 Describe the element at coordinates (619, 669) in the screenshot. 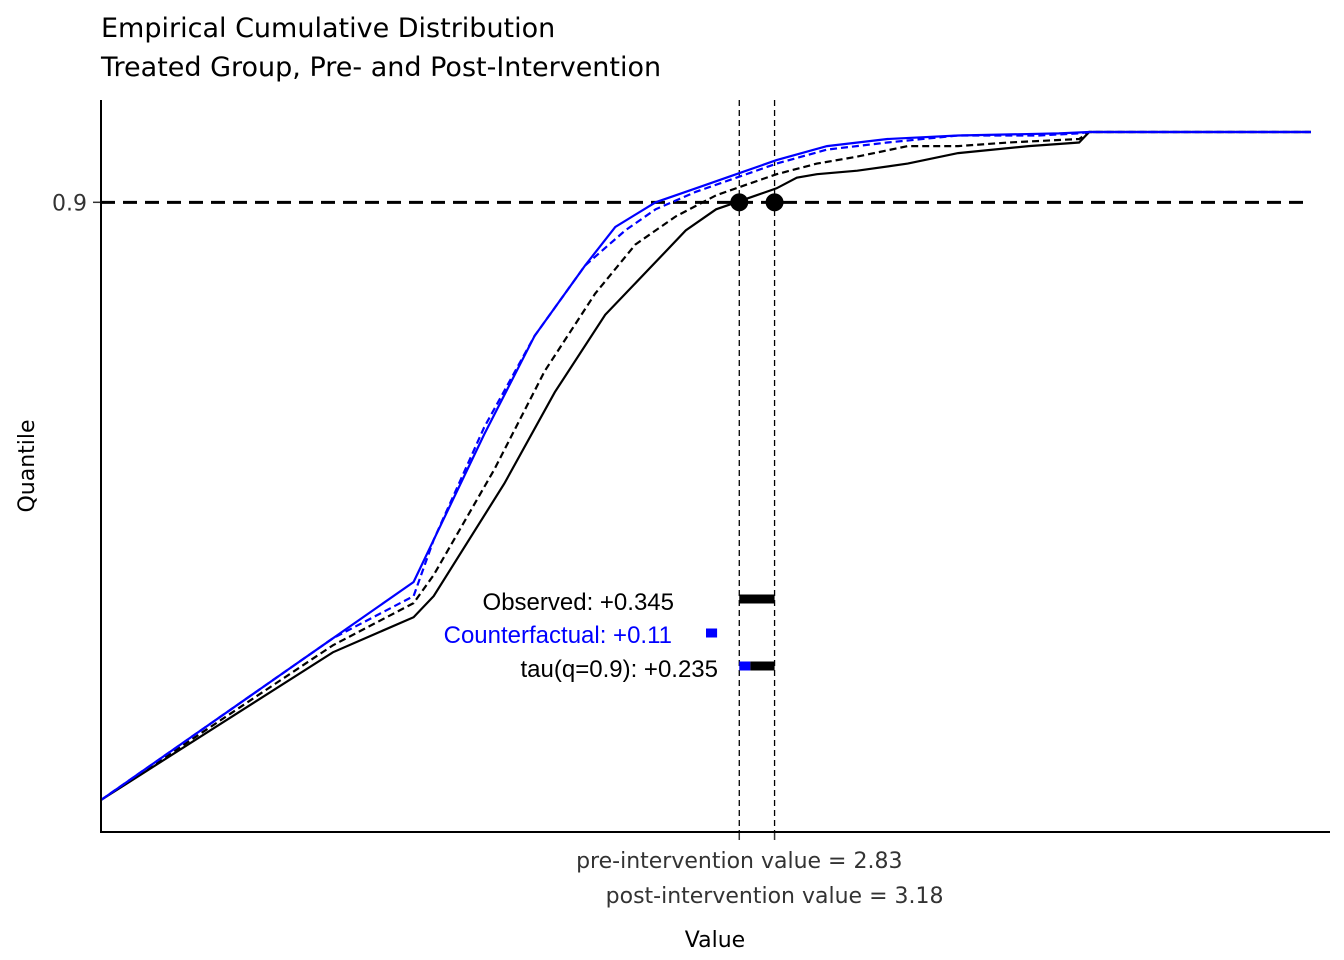

I see `annotation-2: tau(q=0.9): +0.235` at that location.